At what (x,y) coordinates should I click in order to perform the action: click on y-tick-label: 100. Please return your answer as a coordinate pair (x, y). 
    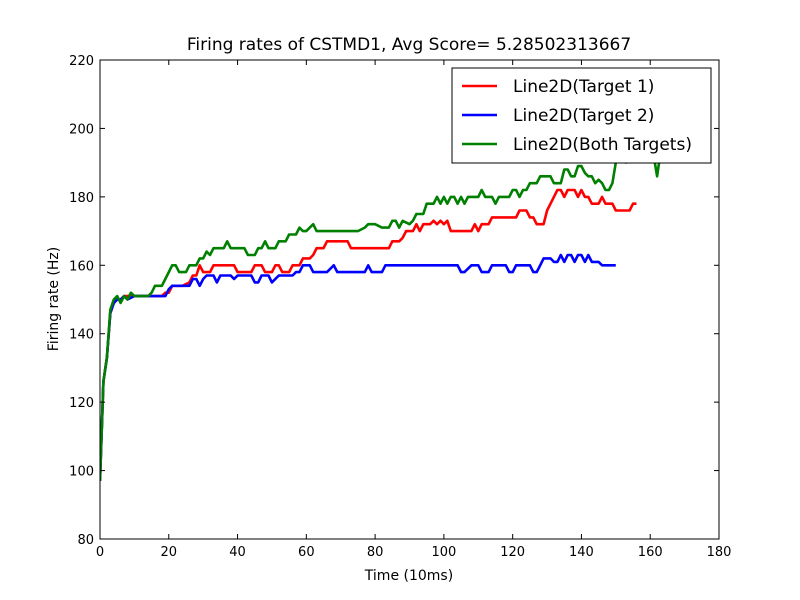
    Looking at the image, I should click on (81, 472).